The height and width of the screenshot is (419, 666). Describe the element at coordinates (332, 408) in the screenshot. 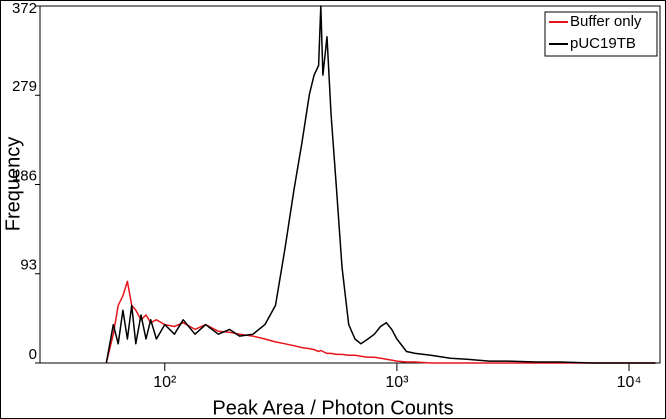

I see `x-axis-title: Peak Area / Photon Counts` at that location.